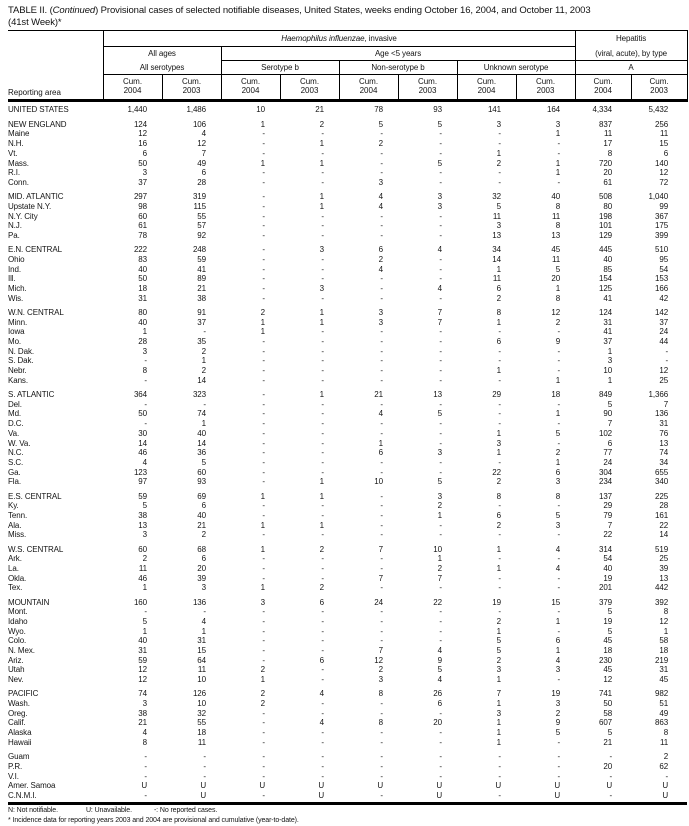 The width and height of the screenshot is (689, 826). Describe the element at coordinates (347, 260) in the screenshot. I see `table-row: Ohio 83 59 - - 2 - 14 11 40 95` at that location.